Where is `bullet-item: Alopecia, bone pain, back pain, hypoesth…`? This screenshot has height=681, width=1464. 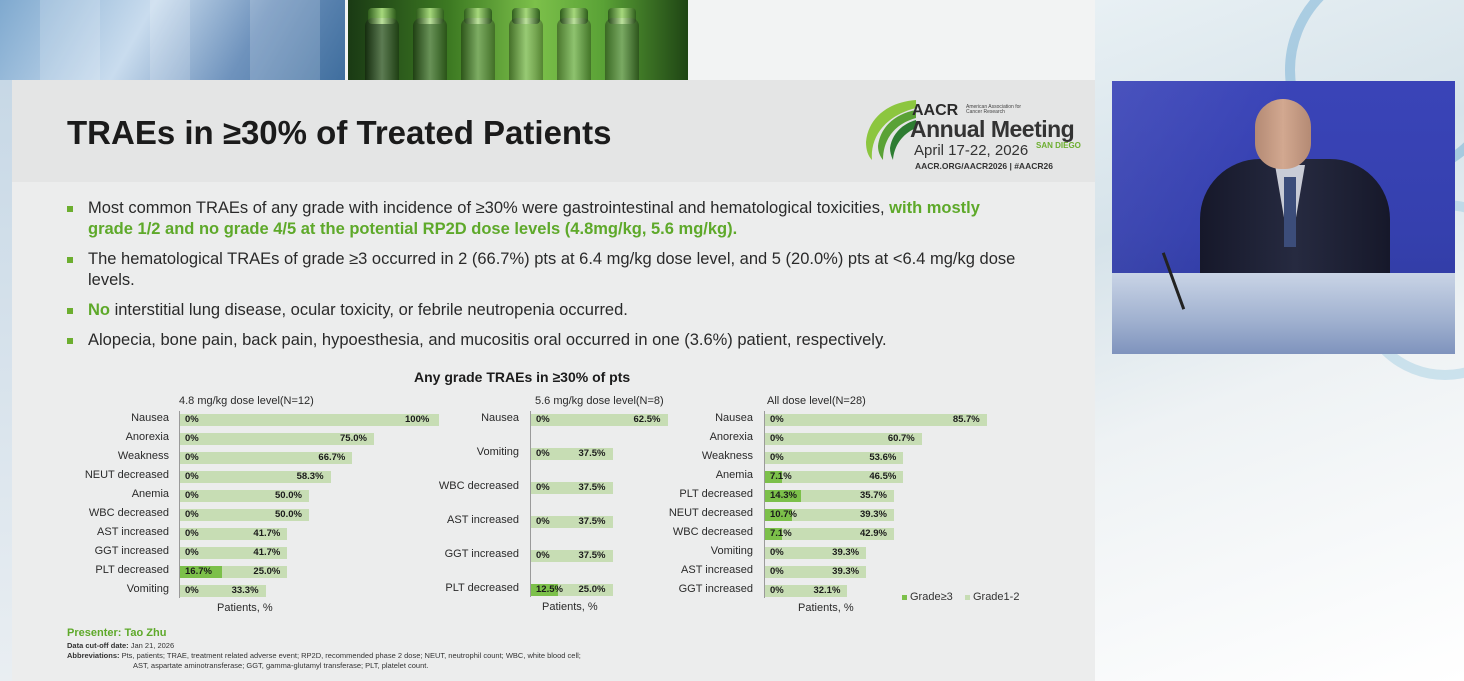
bullet-item: Alopecia, bone pain, back pain, hypoesth… is located at coordinates (544, 340).